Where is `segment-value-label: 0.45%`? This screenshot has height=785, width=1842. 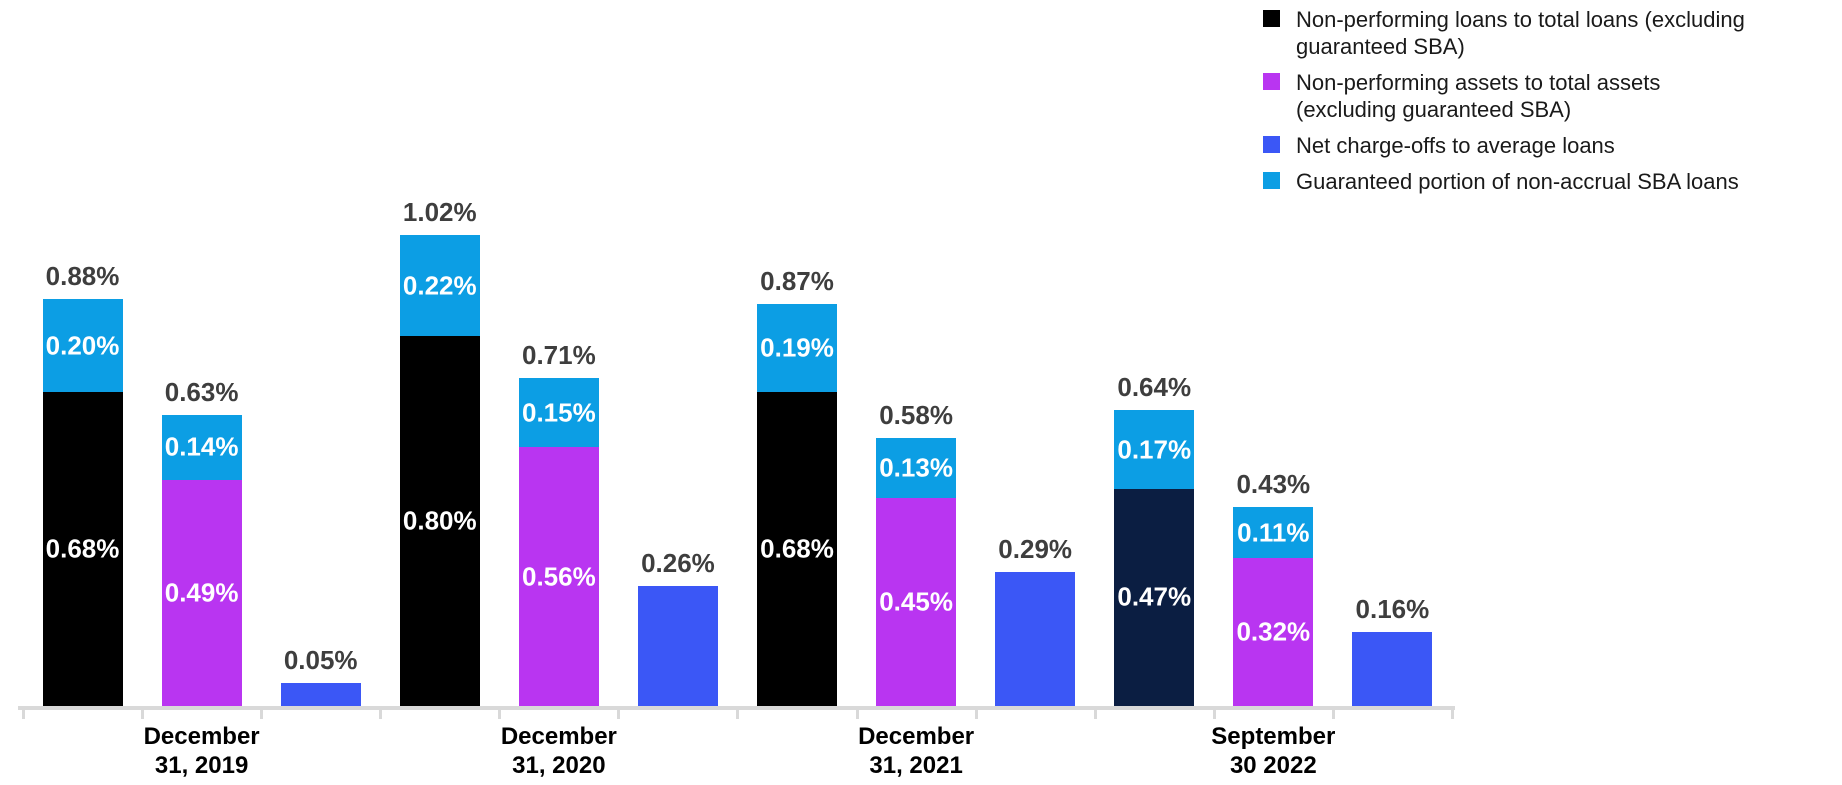
segment-value-label: 0.45% is located at coordinates (916, 601).